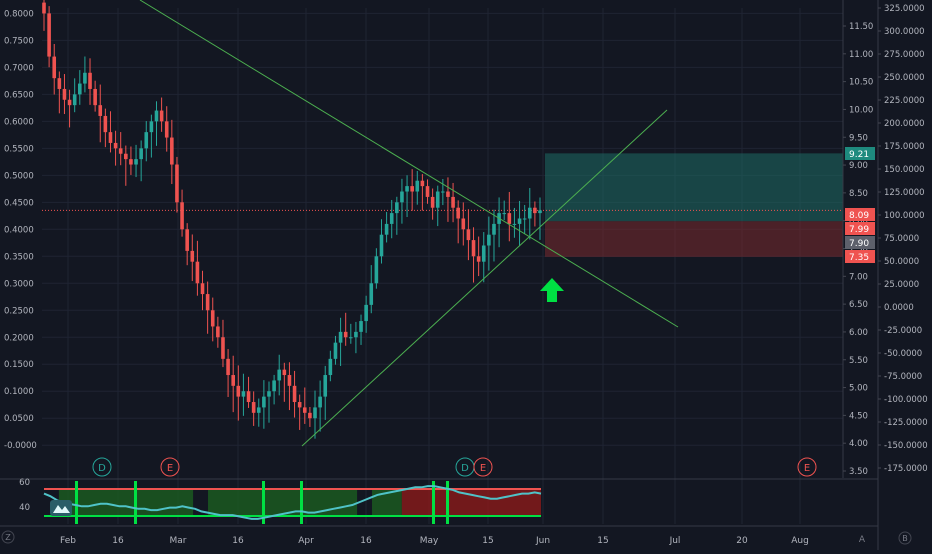  I want to click on indicator-logo-bg, so click(61, 508).